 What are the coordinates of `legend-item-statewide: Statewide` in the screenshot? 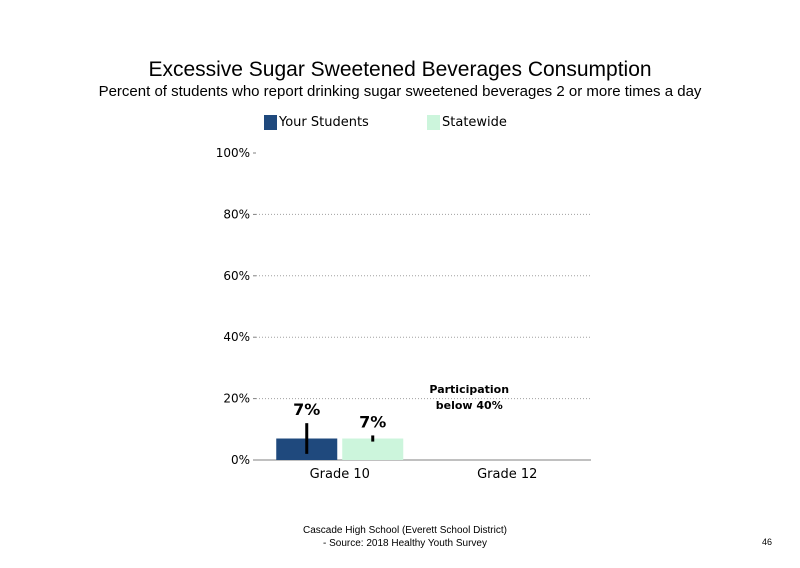 It's located at (467, 122).